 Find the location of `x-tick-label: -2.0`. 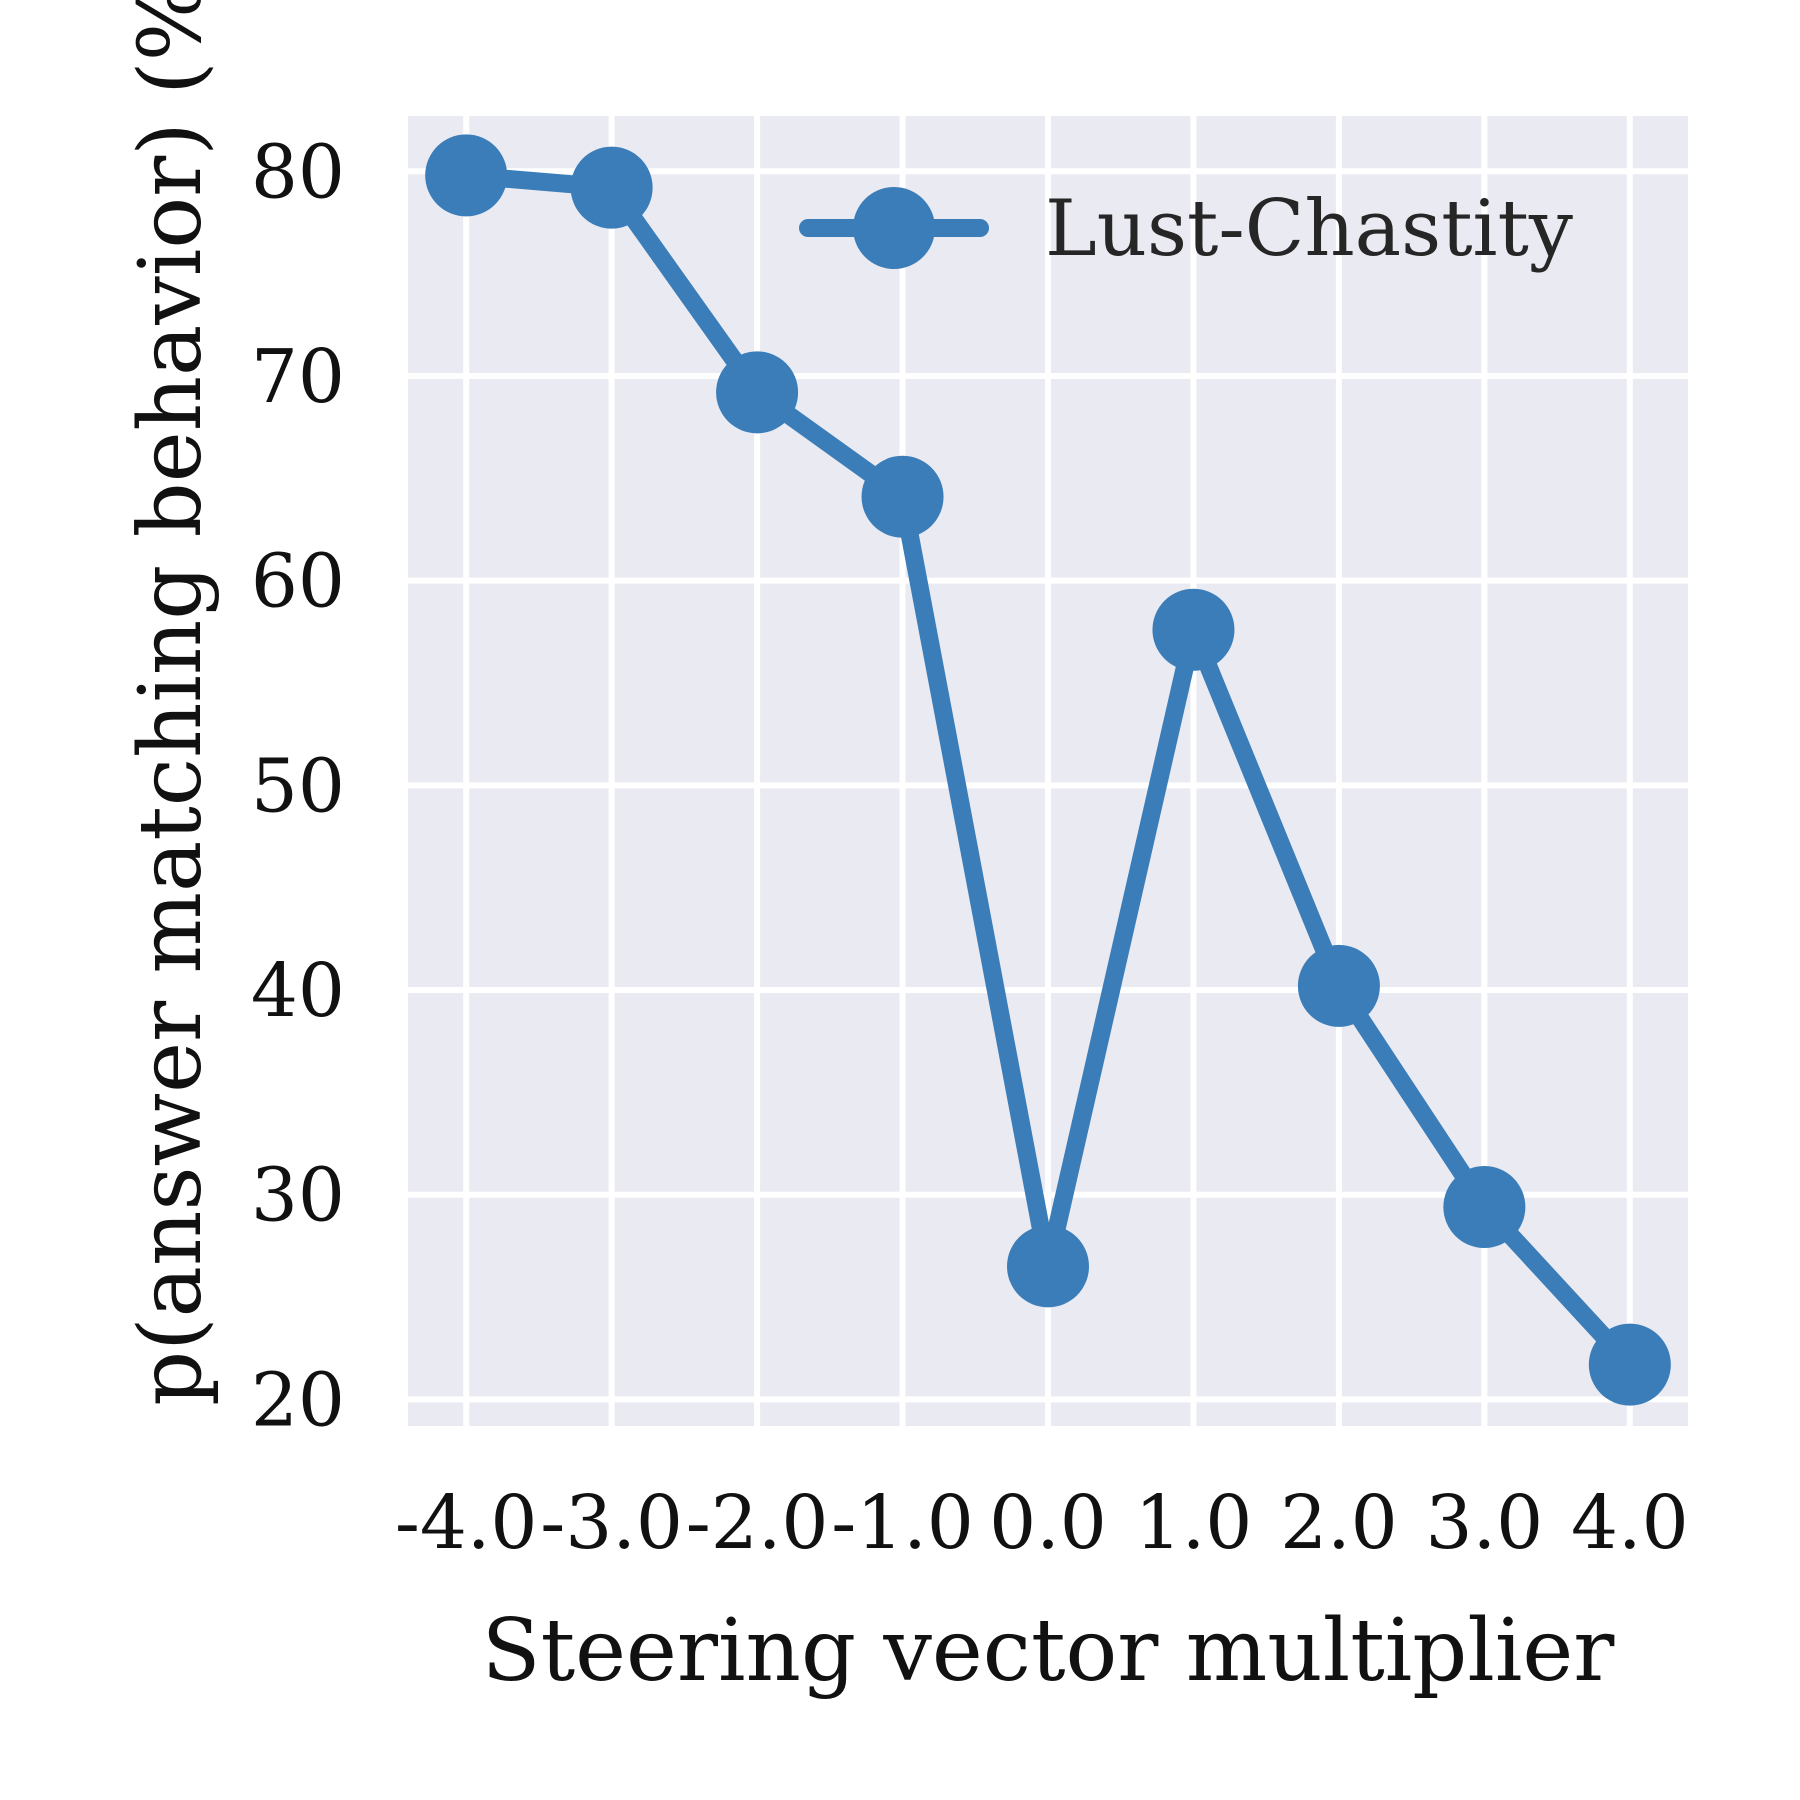

x-tick-label: -2.0 is located at coordinates (757, 1523).